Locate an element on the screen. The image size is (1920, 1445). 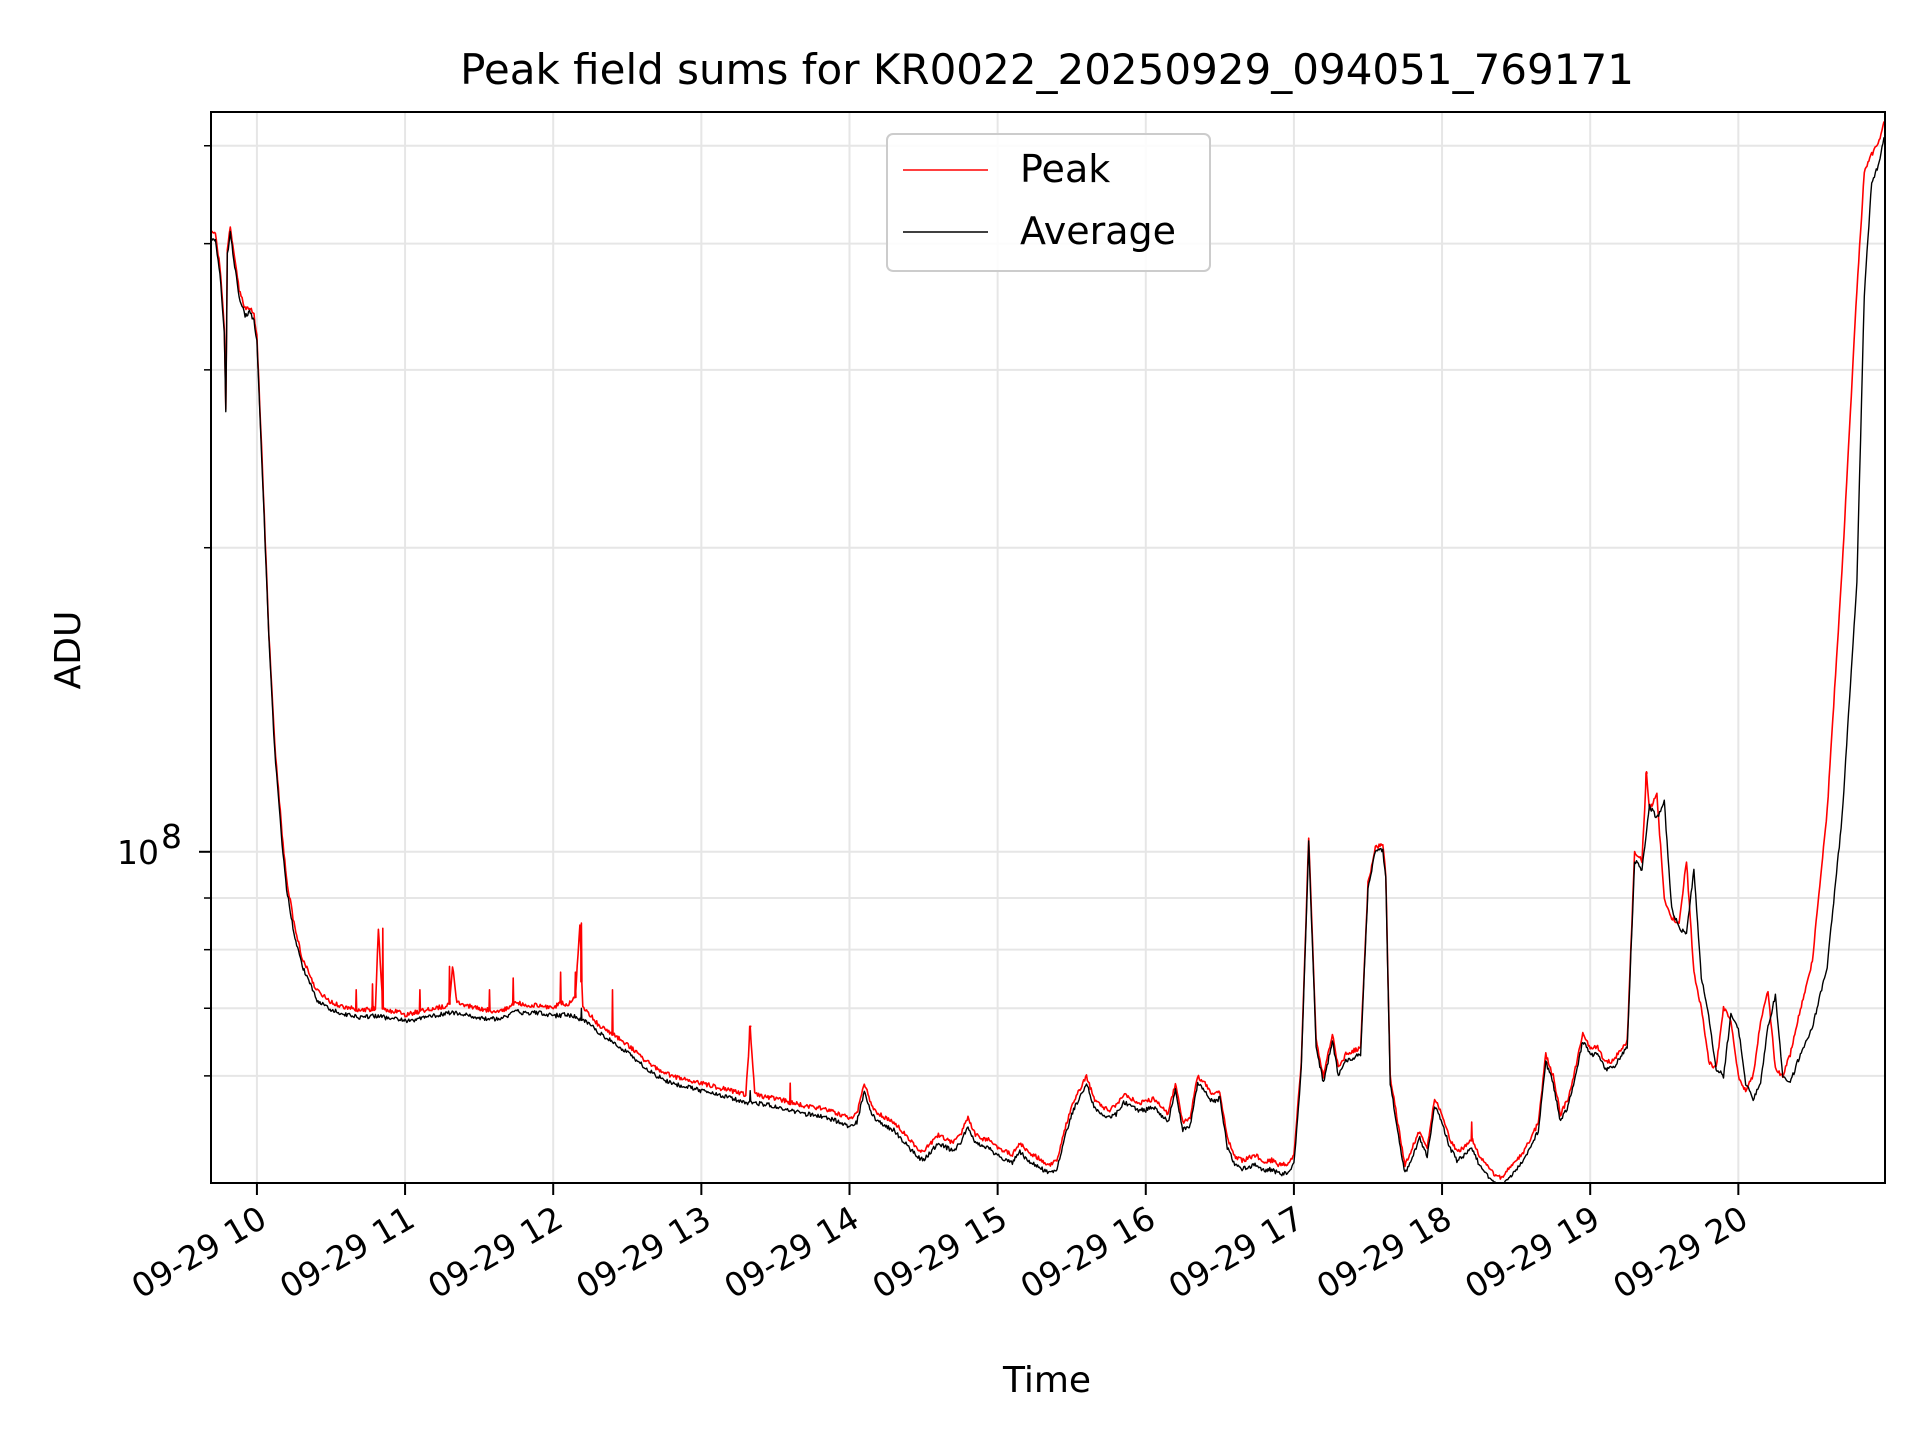
x-tick-label: 09-29 15 is located at coordinates (940, 1252).